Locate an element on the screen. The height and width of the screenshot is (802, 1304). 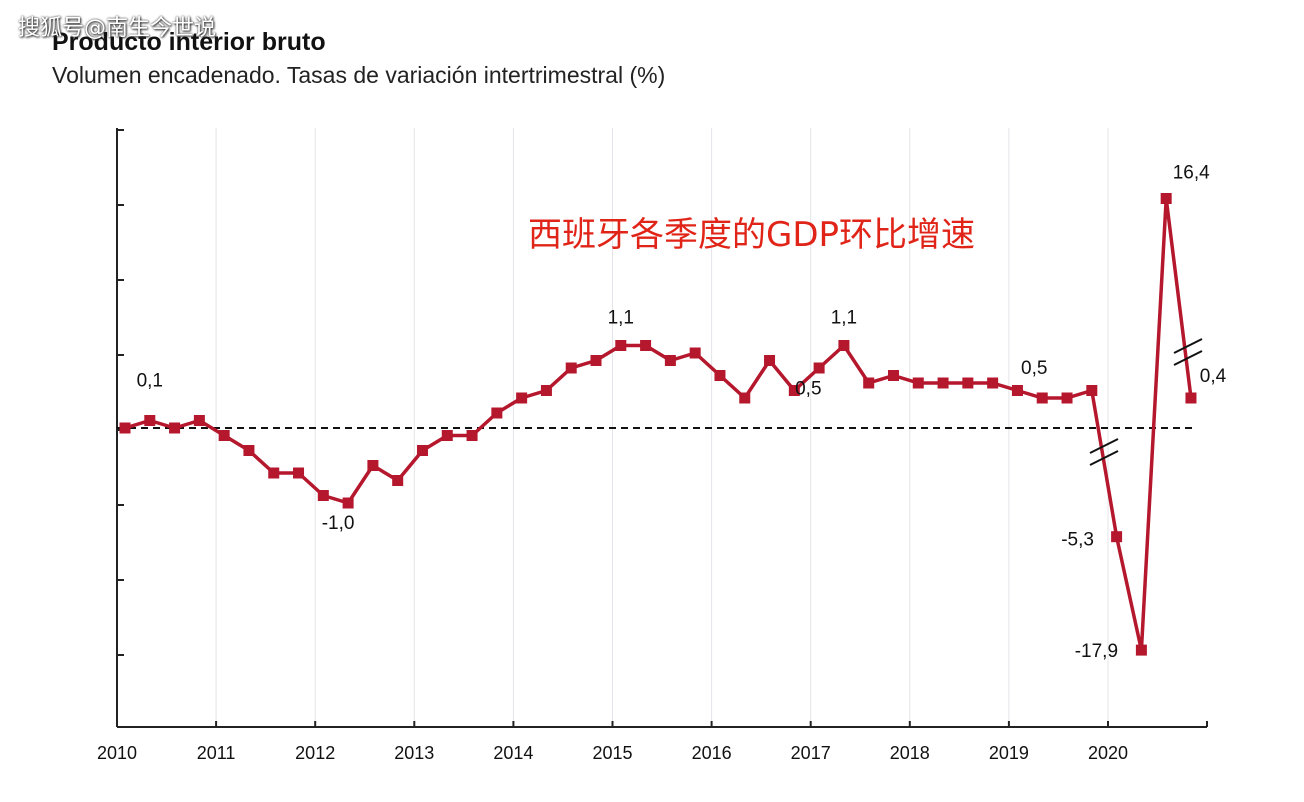
x-tick-label: 2014 is located at coordinates (513, 753).